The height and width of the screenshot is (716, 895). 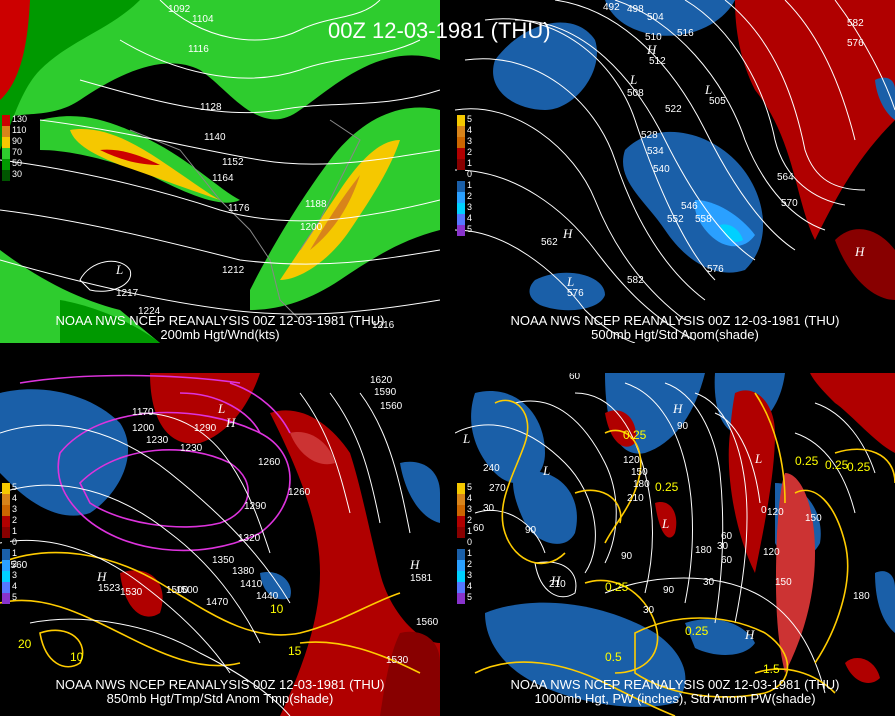 What do you see at coordinates (669, 590) in the screenshot?
I see `contour-label: 90` at bounding box center [669, 590].